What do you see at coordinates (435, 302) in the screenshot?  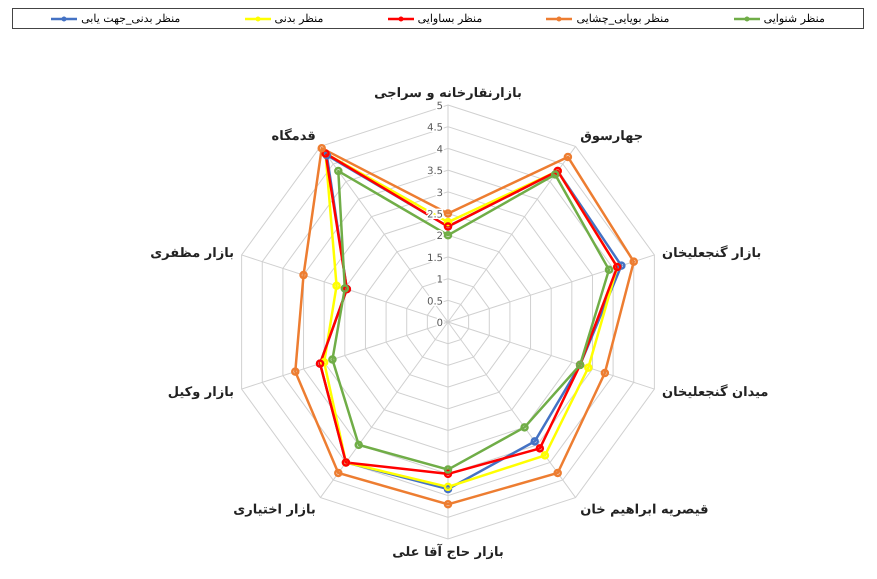 I see `y-tick-label: 0.5` at bounding box center [435, 302].